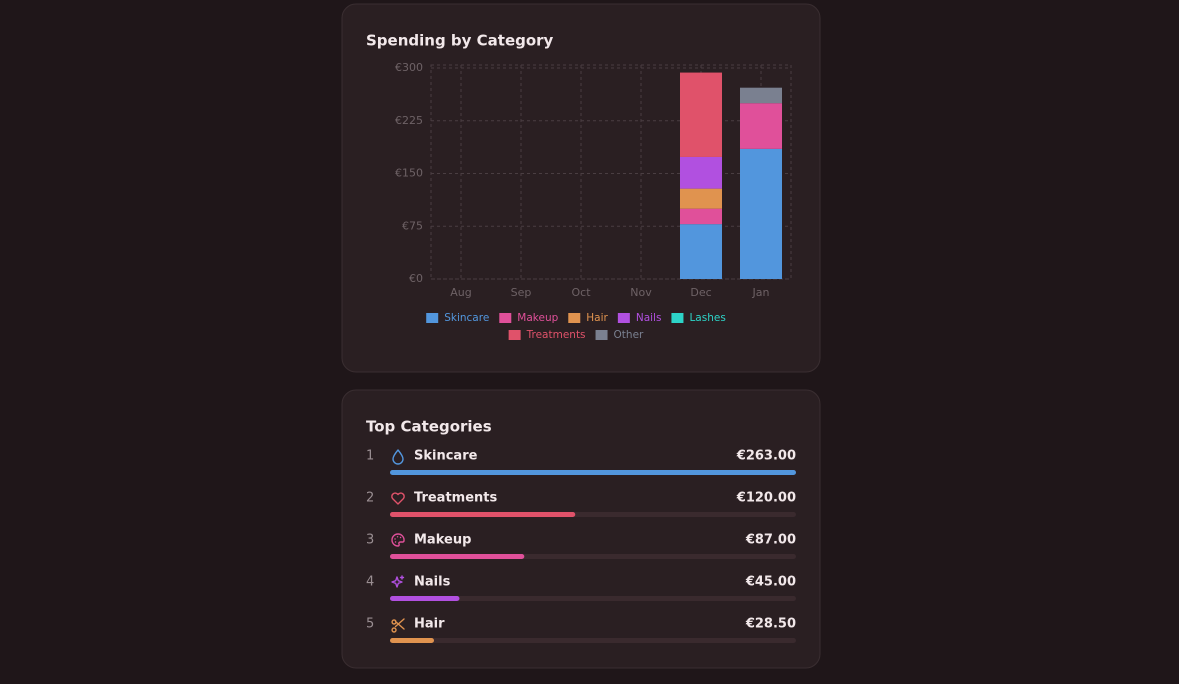  Describe the element at coordinates (432, 582) in the screenshot. I see `category-name: Nails` at that location.